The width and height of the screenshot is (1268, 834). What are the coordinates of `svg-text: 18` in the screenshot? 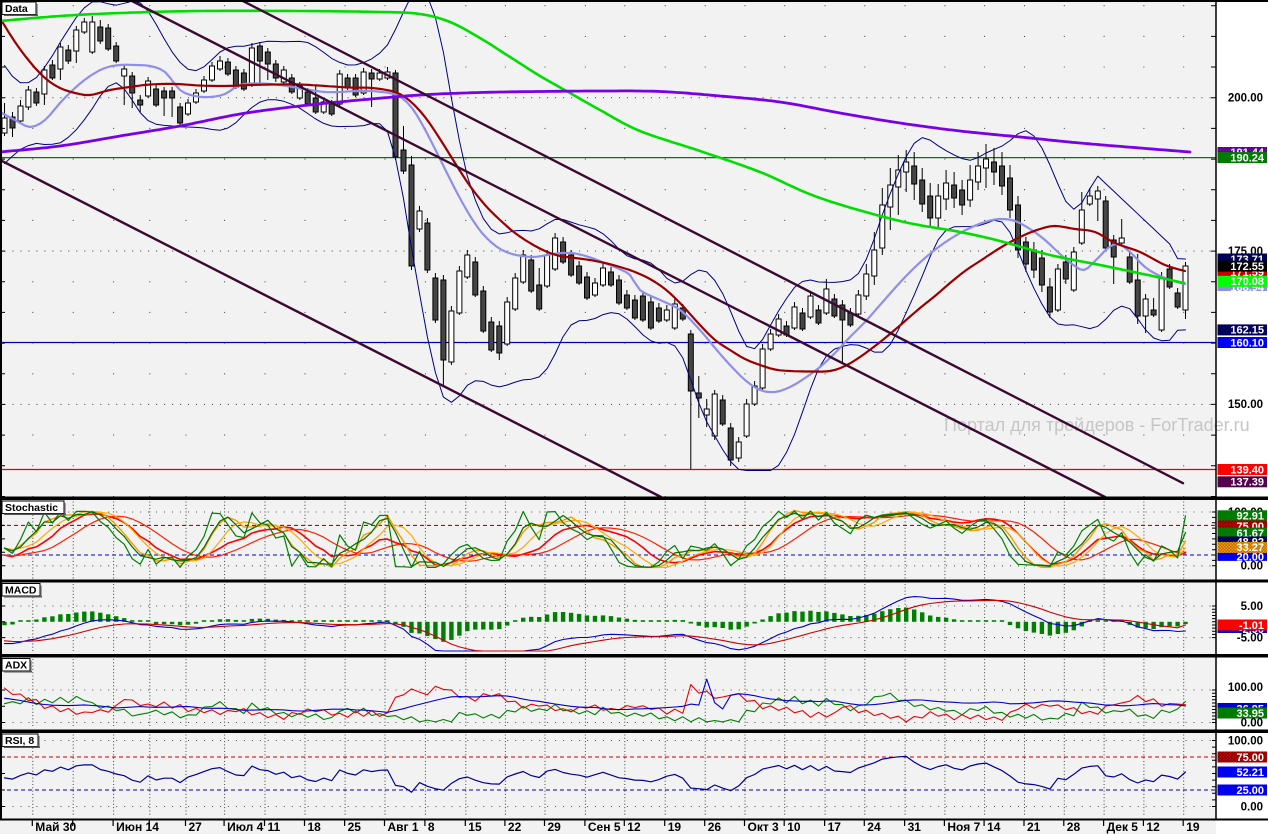 It's located at (315, 827).